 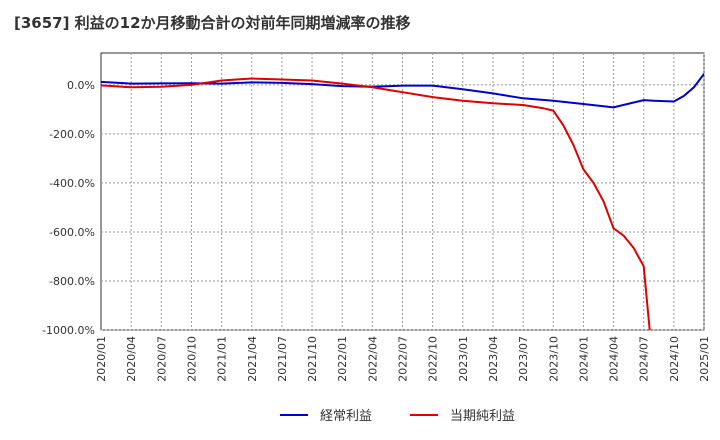 What do you see at coordinates (674, 359) in the screenshot?
I see `x-tick-label: 2024/10` at bounding box center [674, 359].